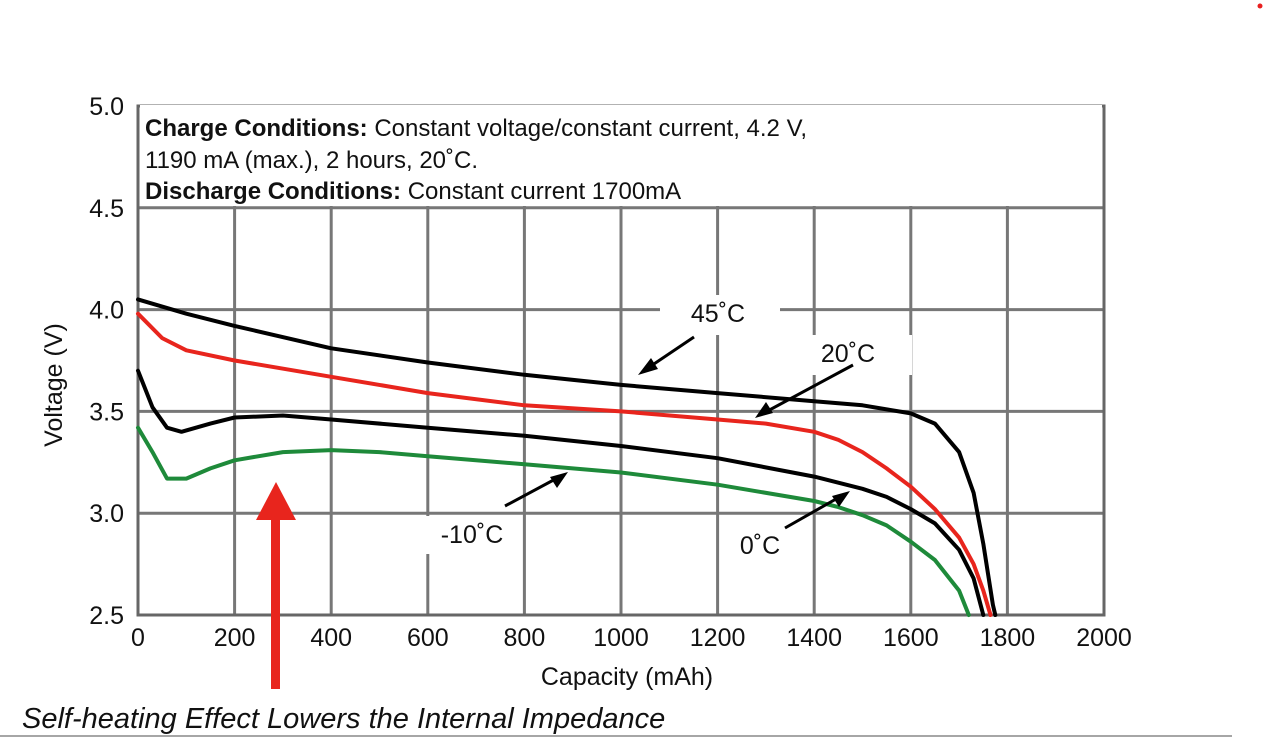  What do you see at coordinates (1104, 638) in the screenshot?
I see `x-tick-label: 2000` at bounding box center [1104, 638].